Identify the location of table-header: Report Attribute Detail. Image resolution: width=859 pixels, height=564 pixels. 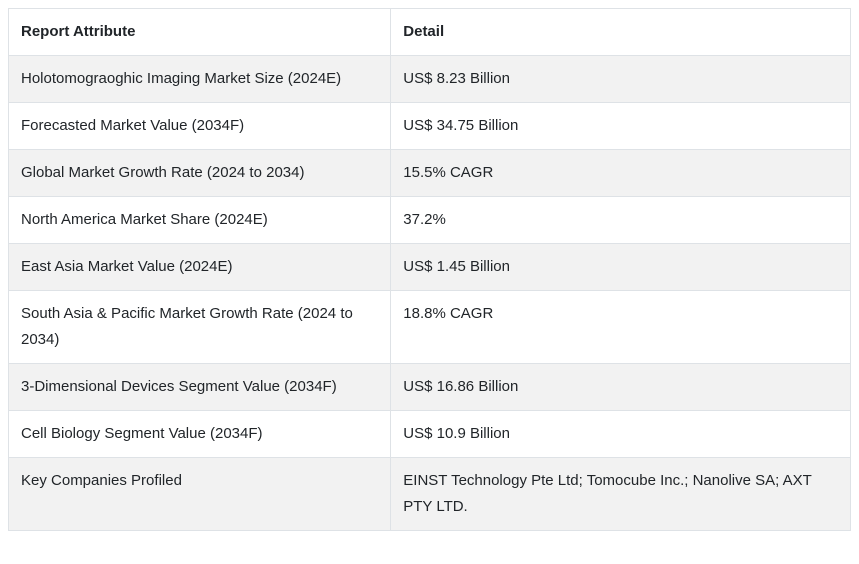
(429, 32).